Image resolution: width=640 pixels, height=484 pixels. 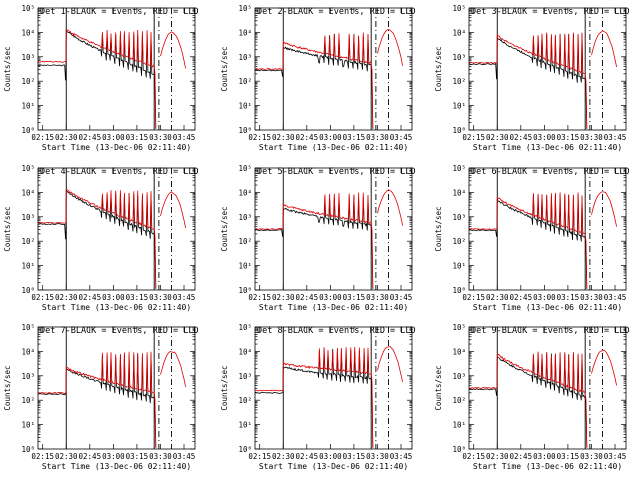 What do you see at coordinates (336, 12) in the screenshot?
I see `chart-title: Det 2-BLACK = Events, RED = LLD` at bounding box center [336, 12].